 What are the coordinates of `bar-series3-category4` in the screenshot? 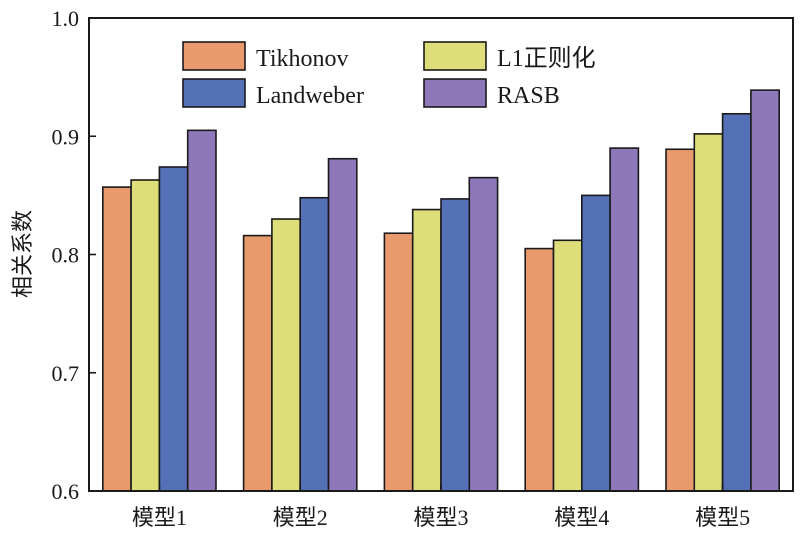 It's located at (595, 343).